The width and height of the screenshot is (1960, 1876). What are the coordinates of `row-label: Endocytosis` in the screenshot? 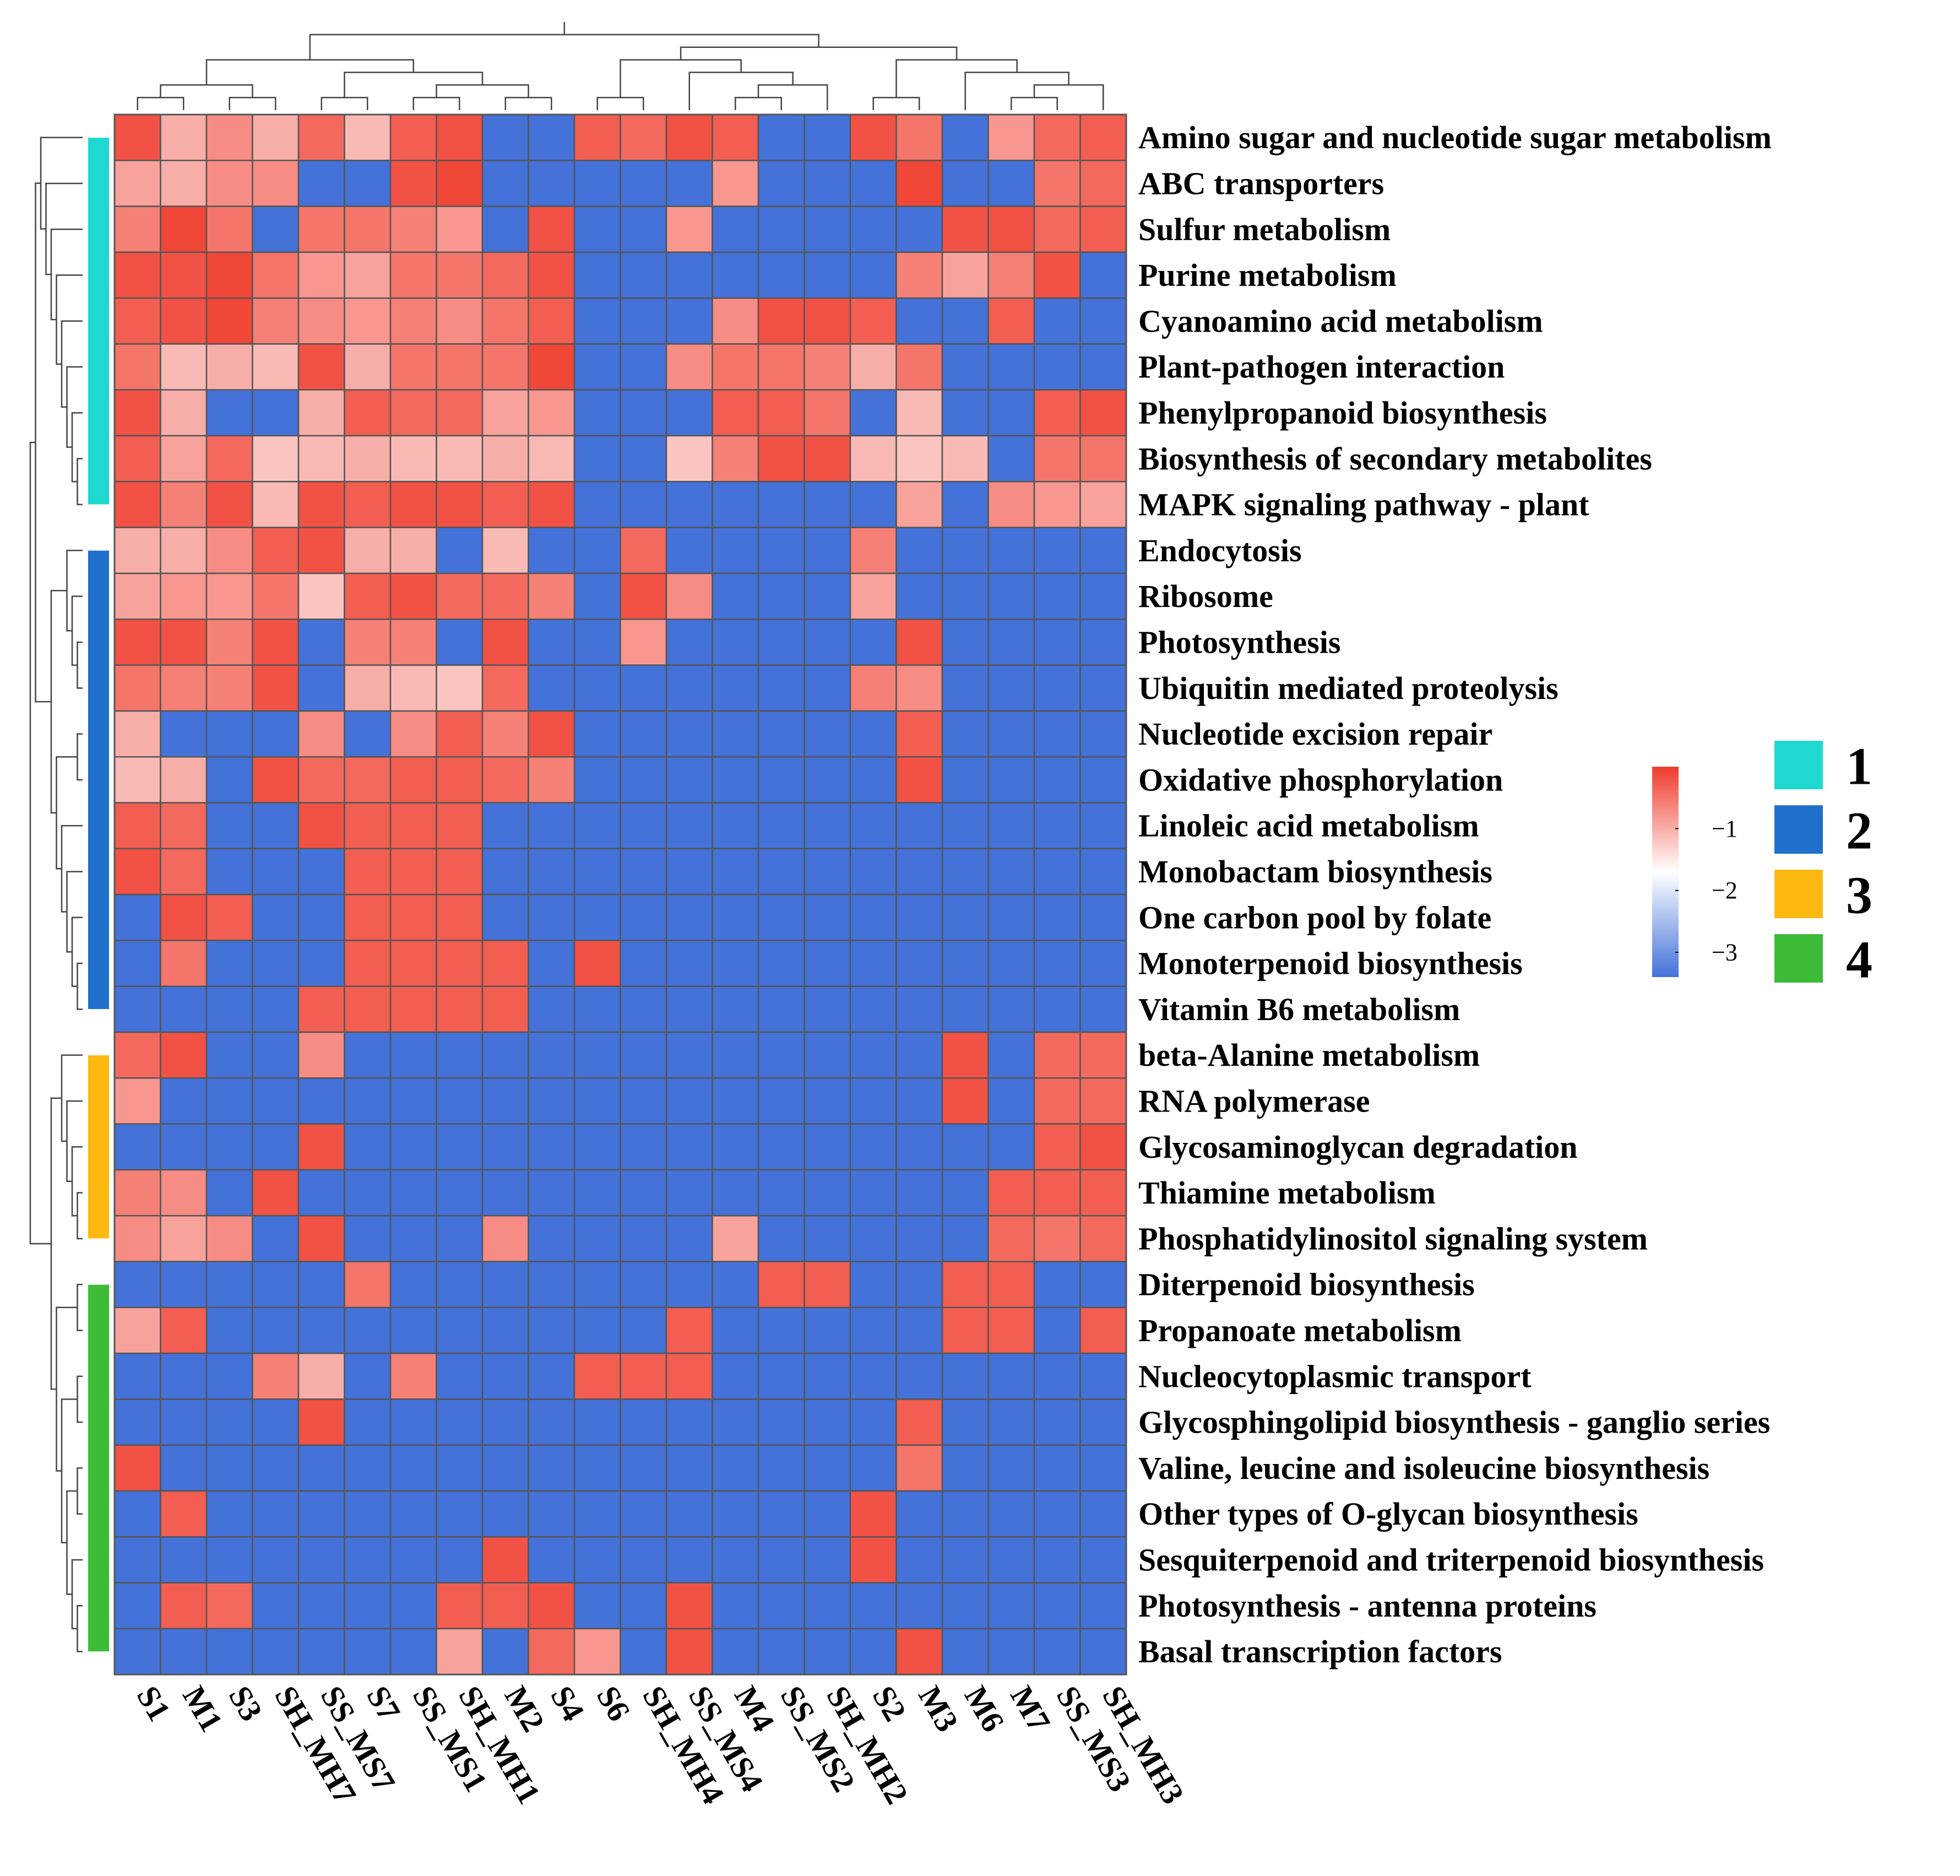 It's located at (1220, 550).